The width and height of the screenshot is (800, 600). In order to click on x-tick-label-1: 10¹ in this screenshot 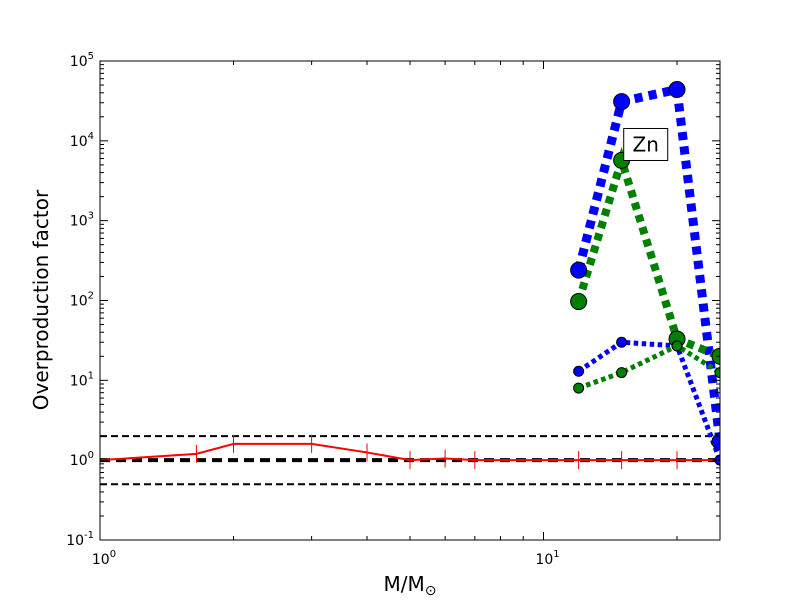, I will do `click(547, 558)`.